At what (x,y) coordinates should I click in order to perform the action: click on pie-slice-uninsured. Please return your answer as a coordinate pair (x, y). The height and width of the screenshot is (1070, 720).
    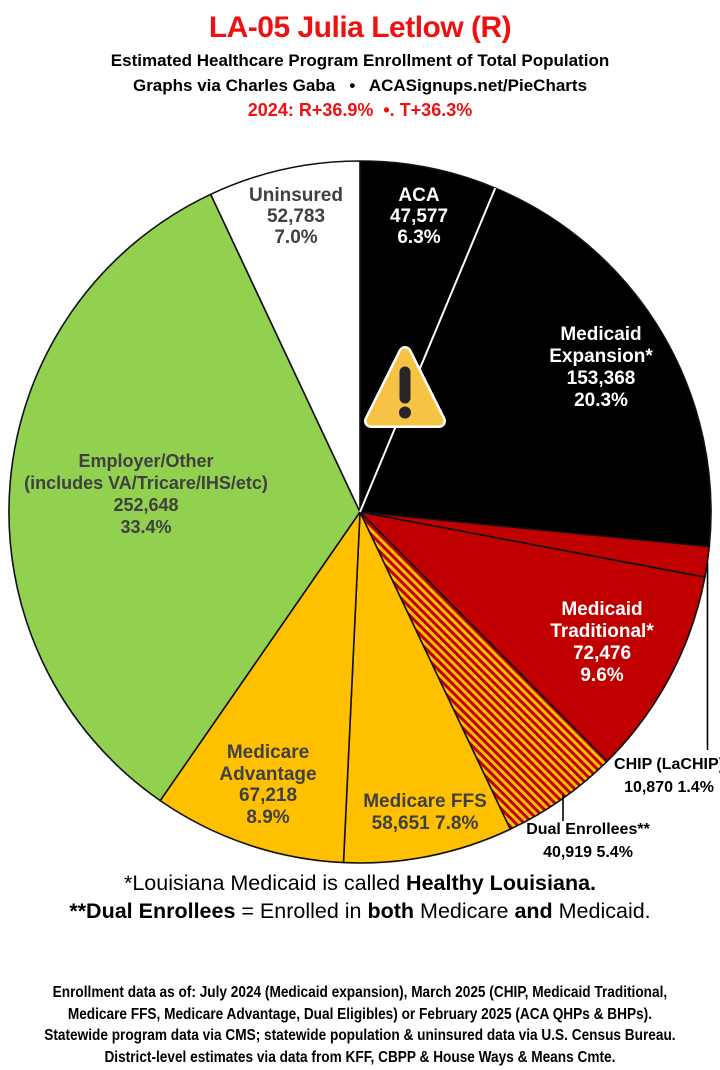
    Looking at the image, I should click on (285, 336).